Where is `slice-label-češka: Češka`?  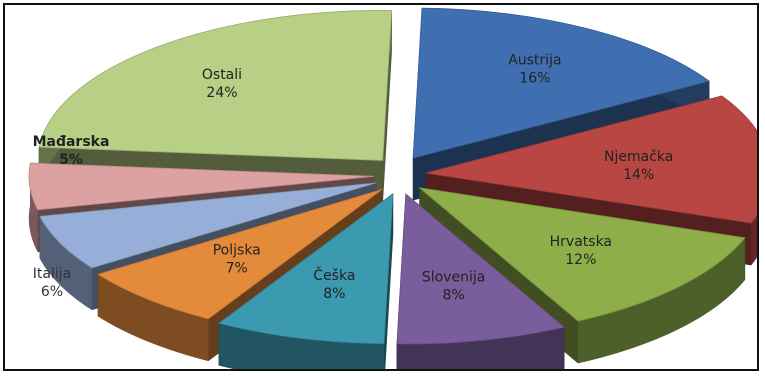 slice-label-češka: Češka is located at coordinates (334, 275).